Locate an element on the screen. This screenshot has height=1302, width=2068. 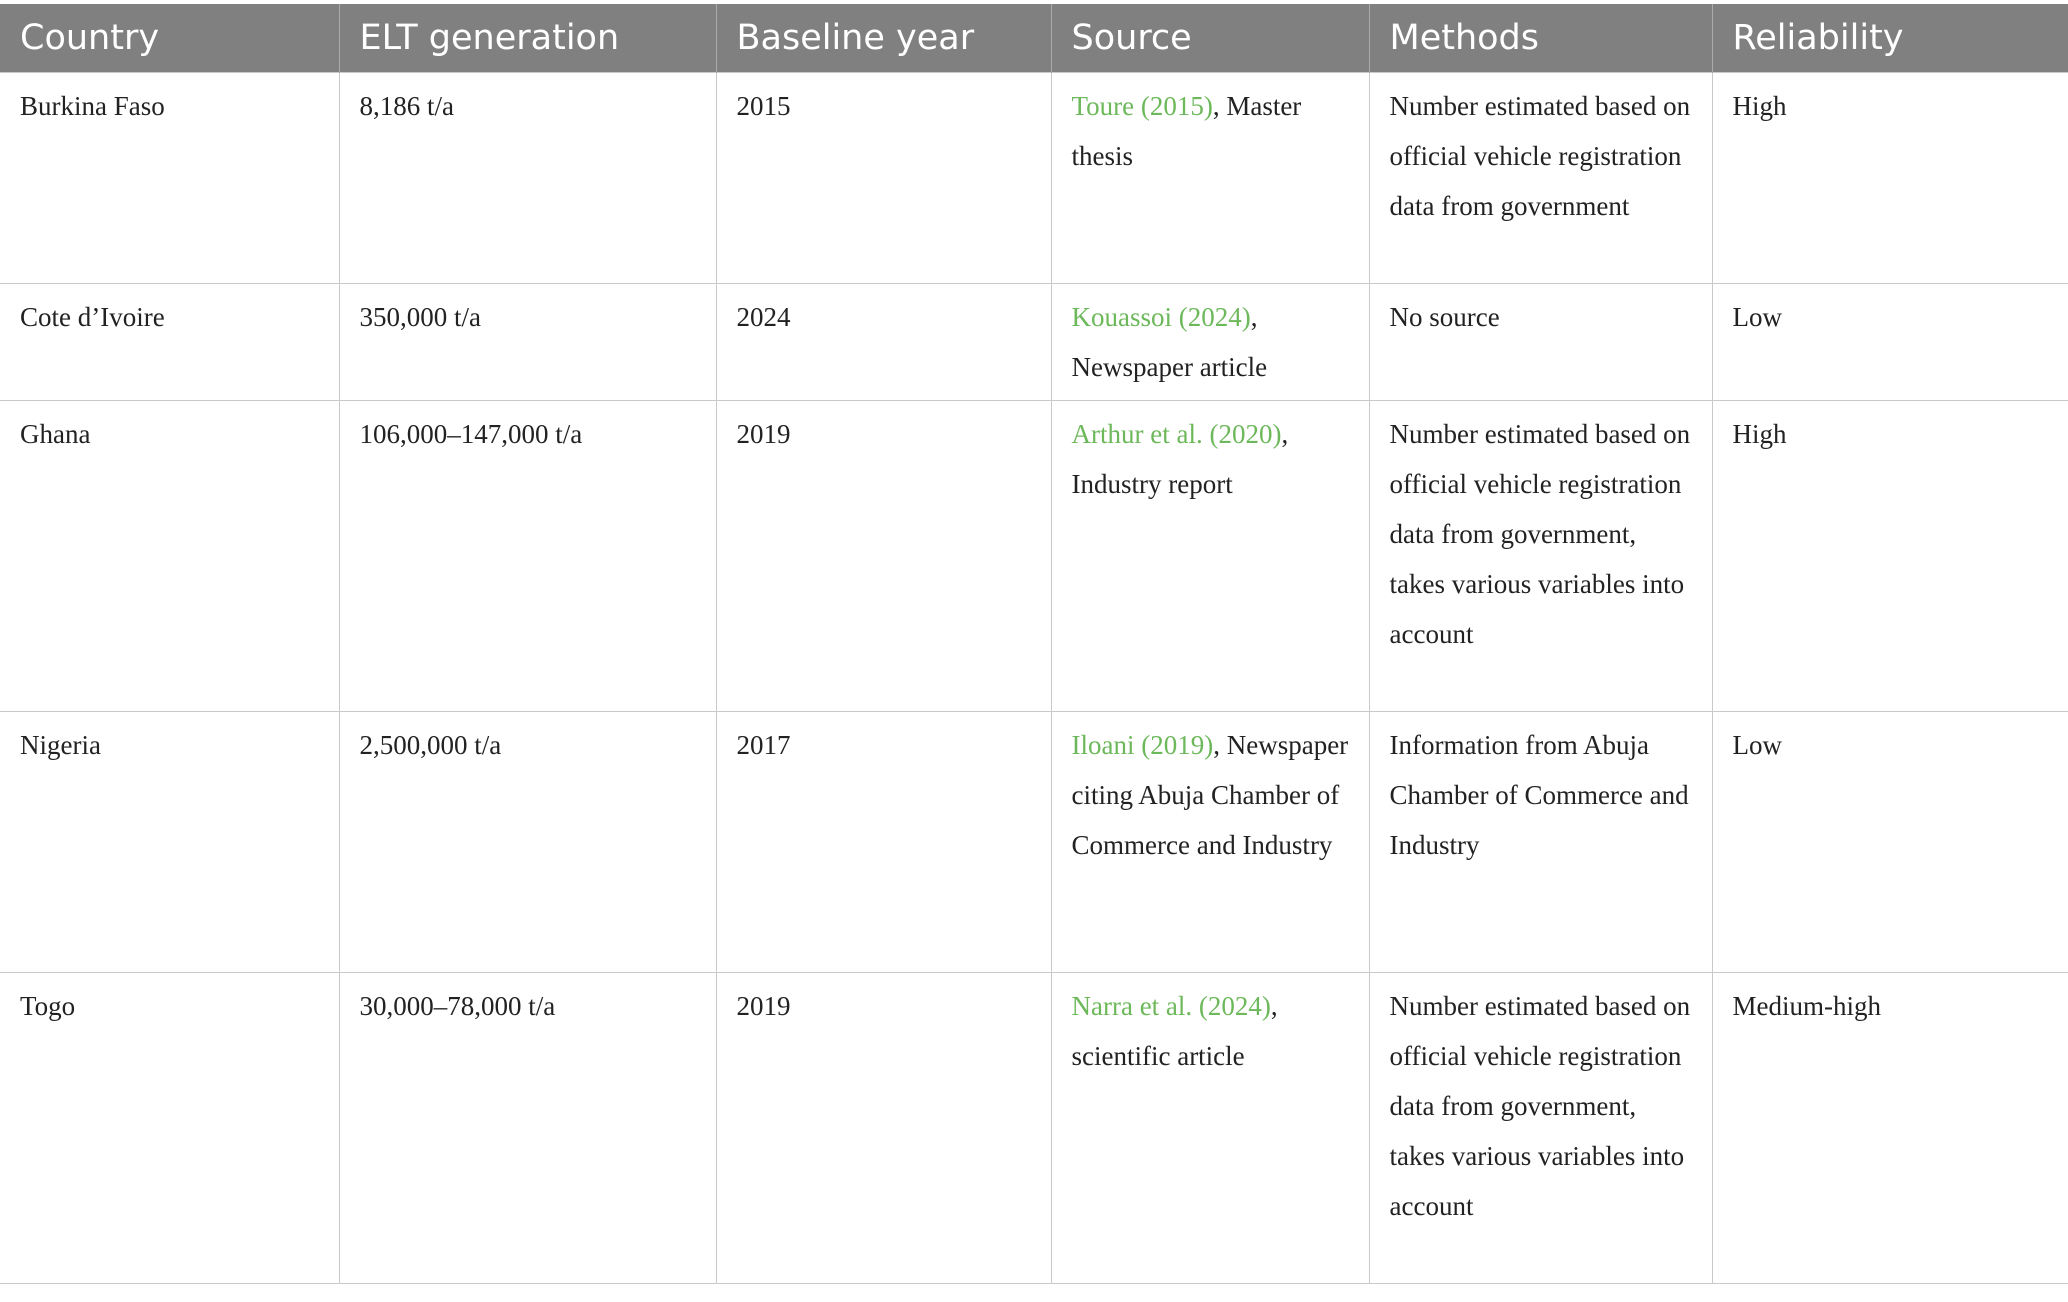
table-cell: 106,000–147,000 t/a is located at coordinates (527, 556).